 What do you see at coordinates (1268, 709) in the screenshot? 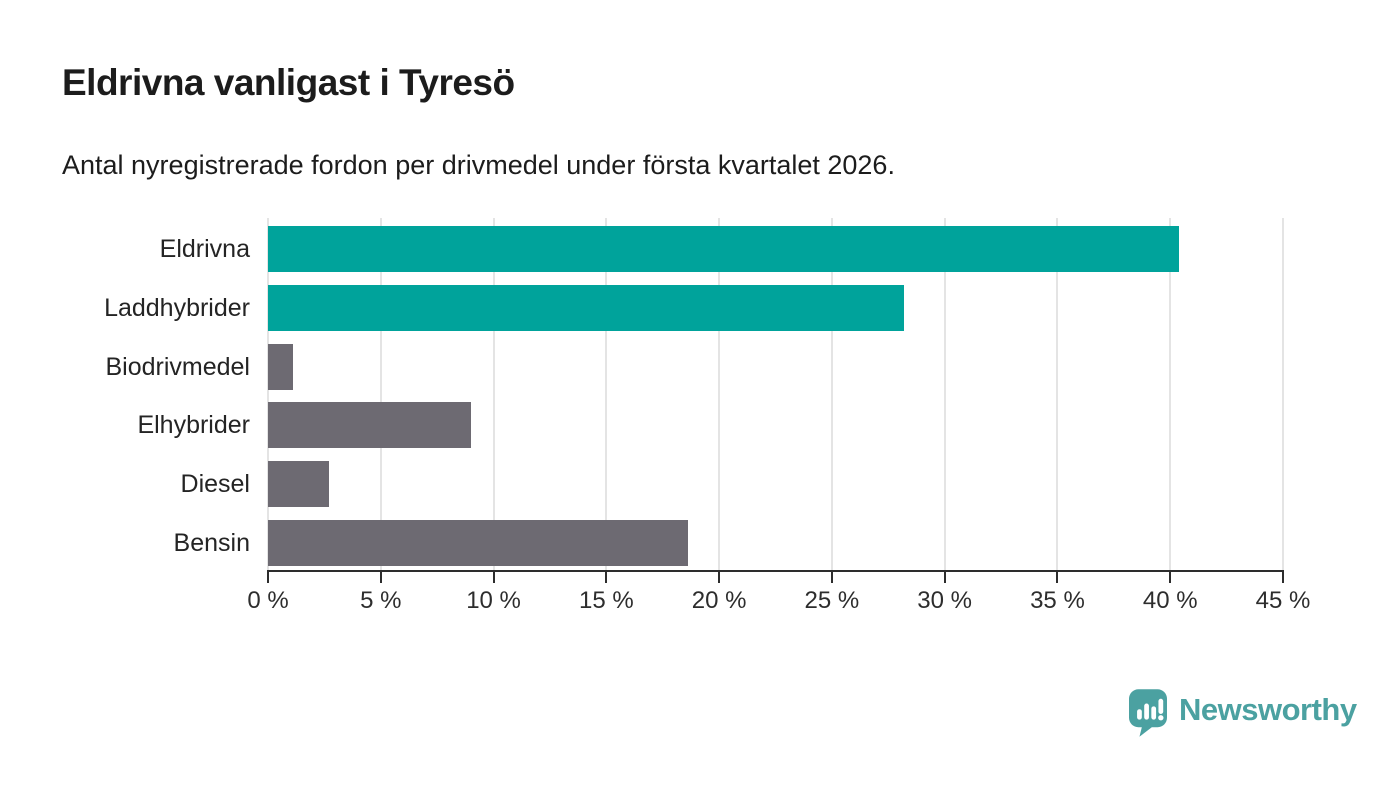
I see `brand-name: Newsworthy` at bounding box center [1268, 709].